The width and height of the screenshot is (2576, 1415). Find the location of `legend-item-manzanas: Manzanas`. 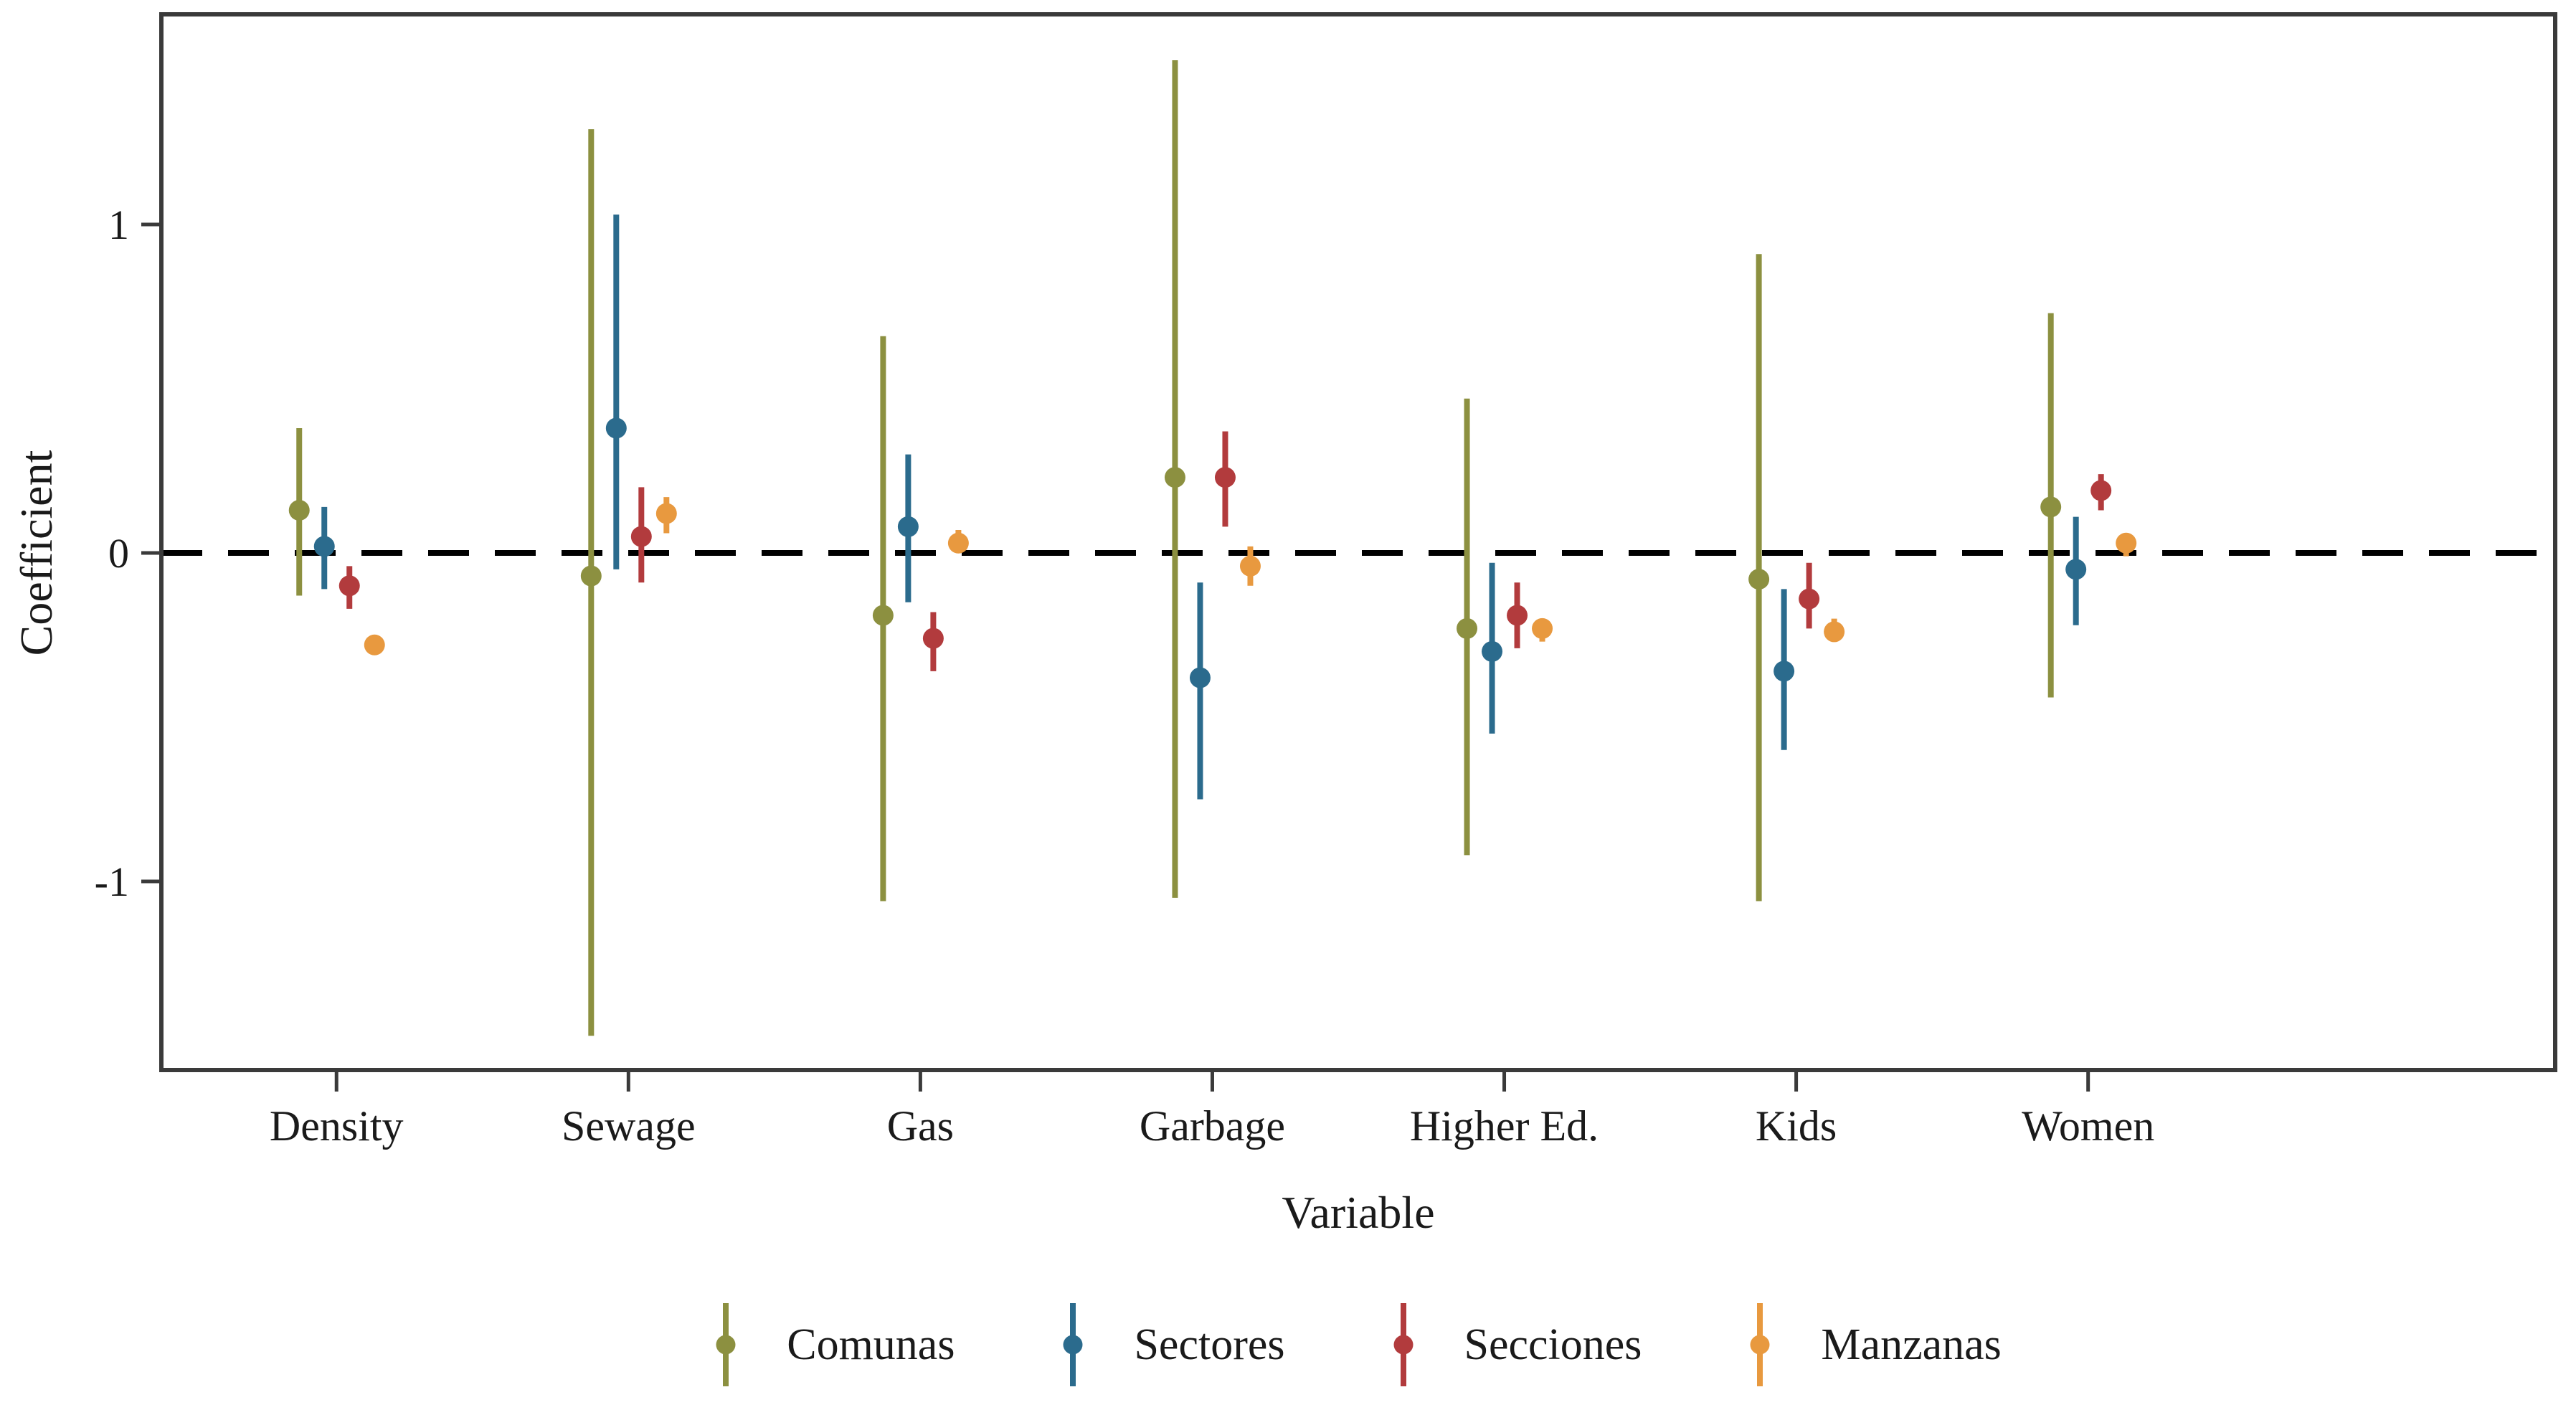

legend-item-manzanas: Manzanas is located at coordinates (1875, 1344).